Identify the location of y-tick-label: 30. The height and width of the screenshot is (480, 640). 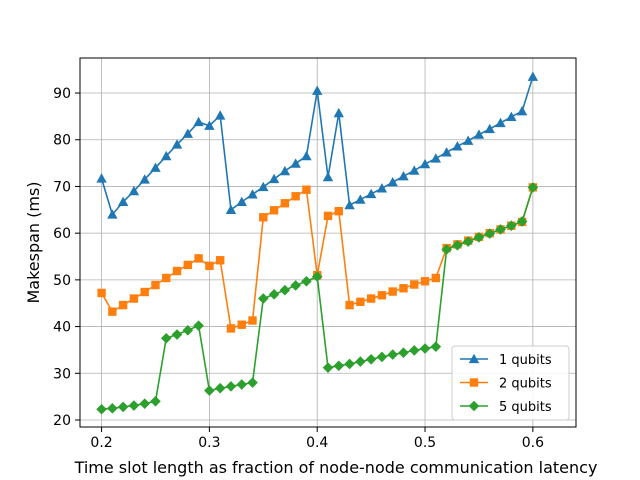
(62, 374).